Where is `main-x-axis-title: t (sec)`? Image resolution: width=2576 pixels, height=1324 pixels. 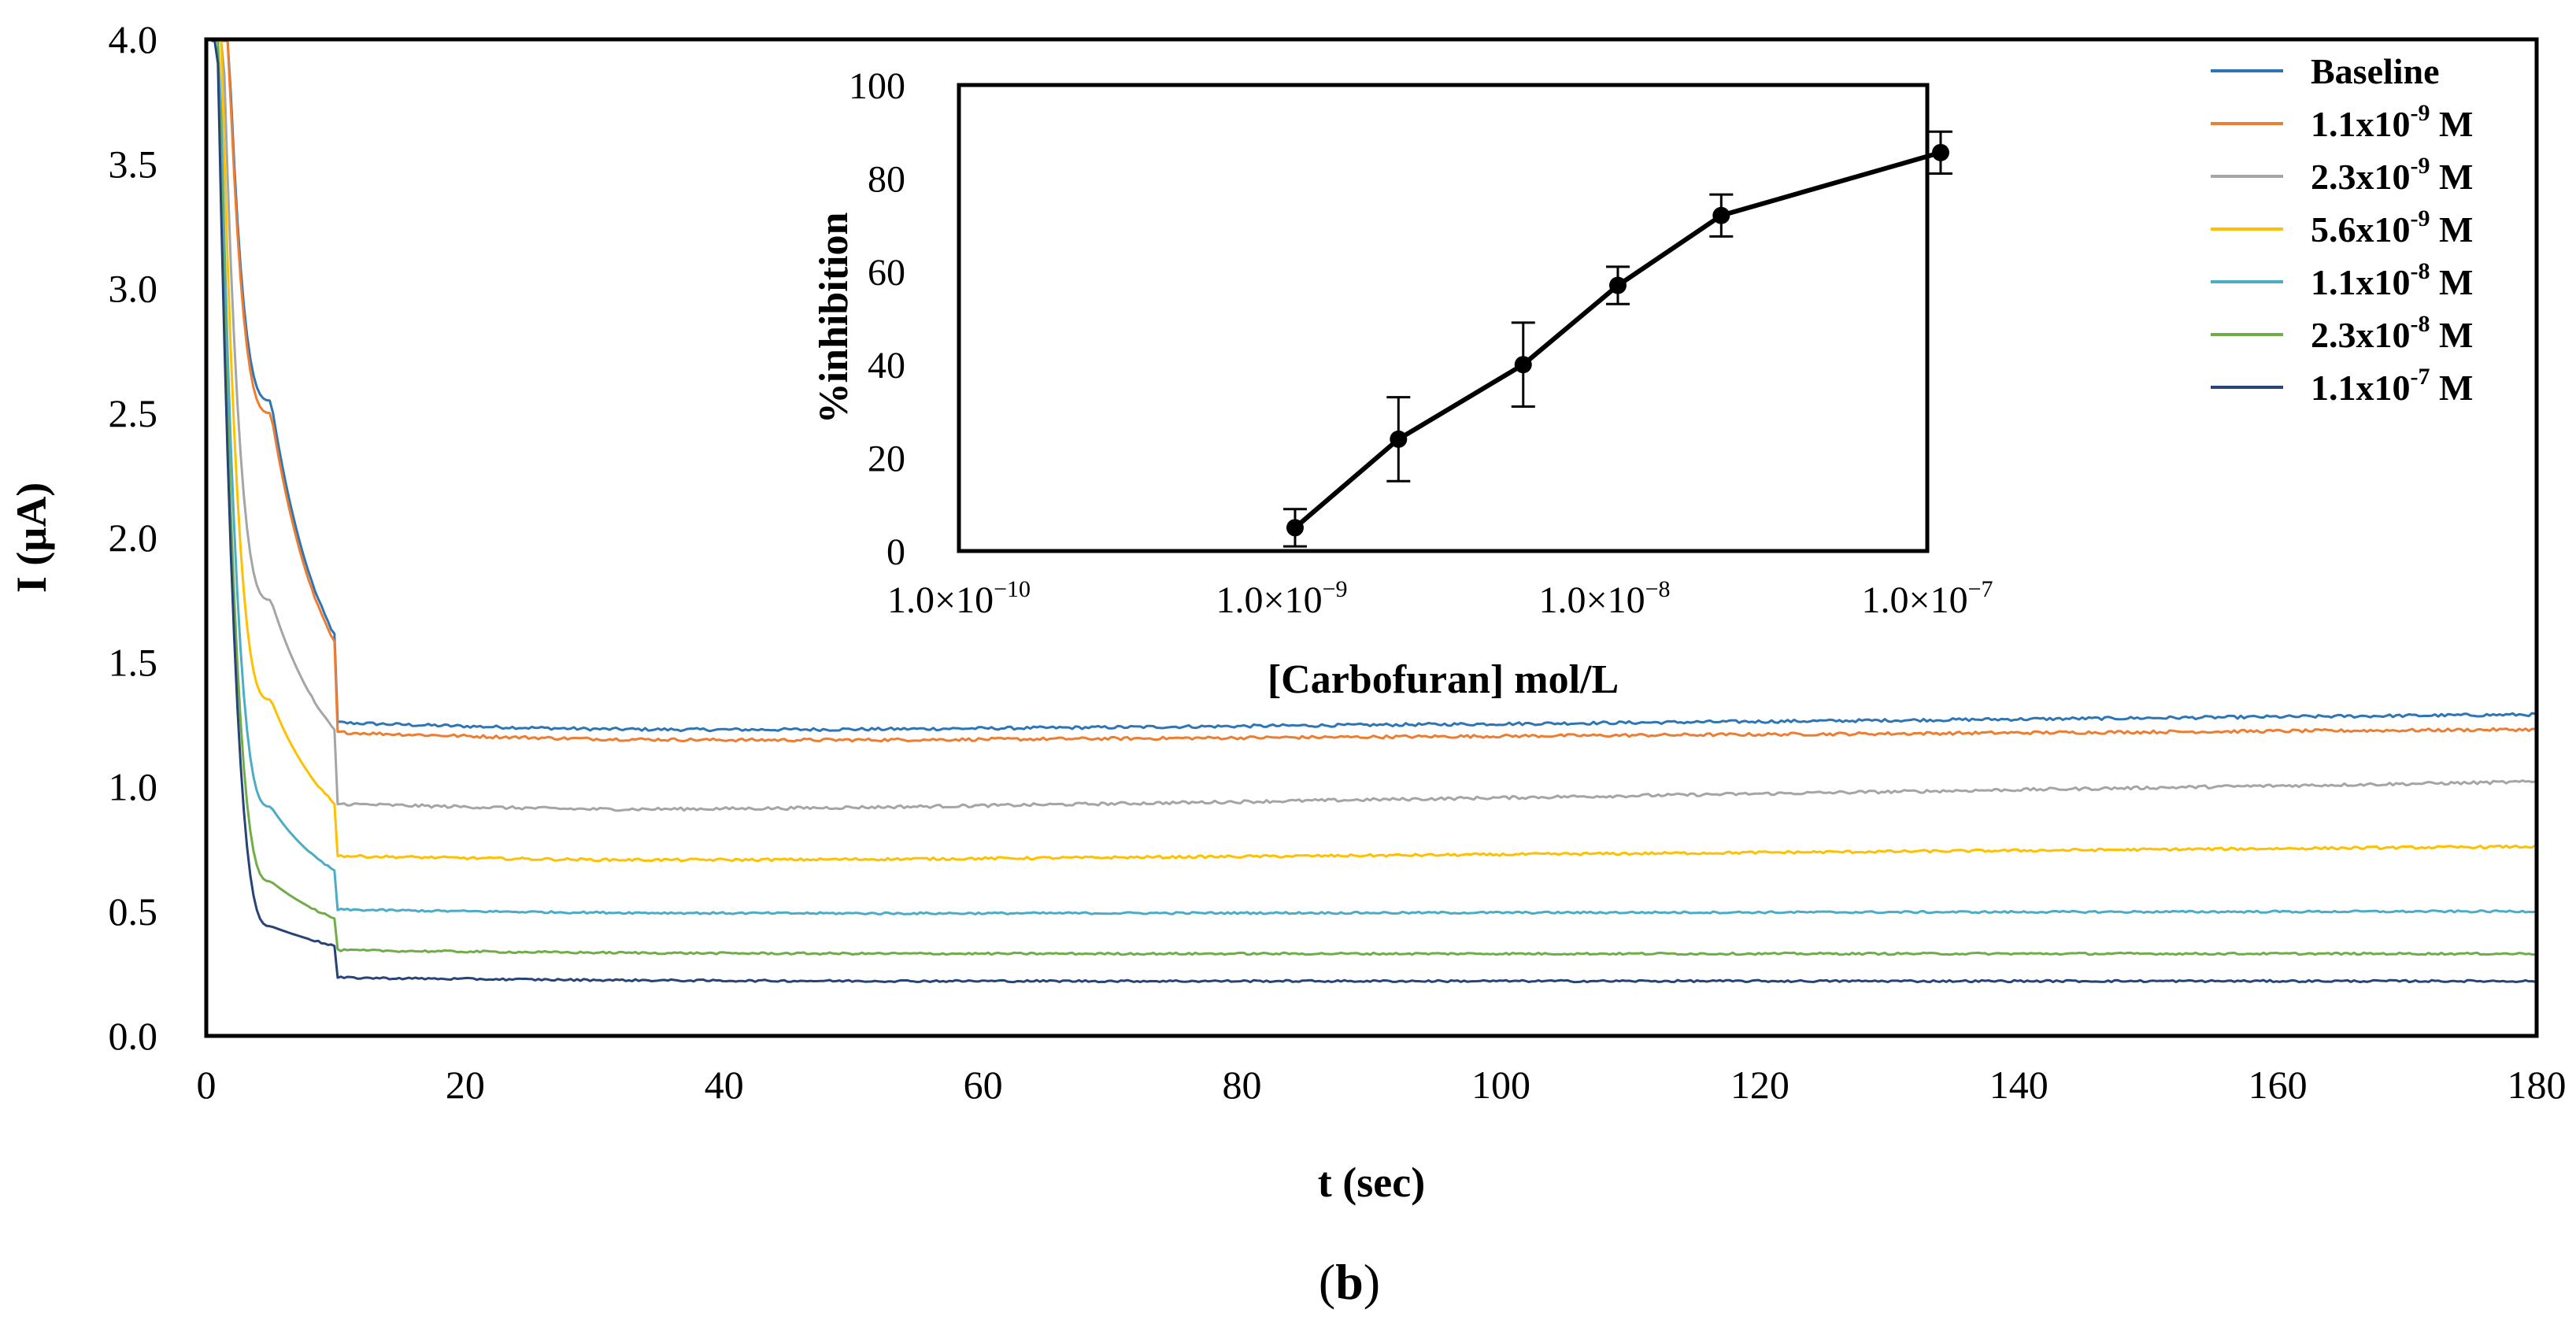
main-x-axis-title: t (sec) is located at coordinates (1371, 1182).